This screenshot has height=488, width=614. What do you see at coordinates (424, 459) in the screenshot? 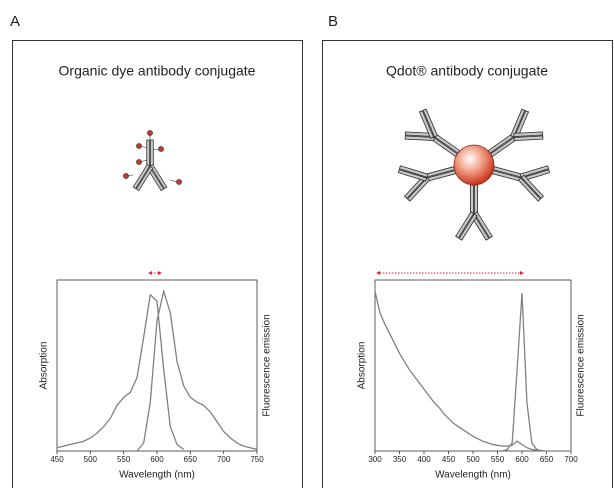
I see `x-tick-label: 400` at bounding box center [424, 459].